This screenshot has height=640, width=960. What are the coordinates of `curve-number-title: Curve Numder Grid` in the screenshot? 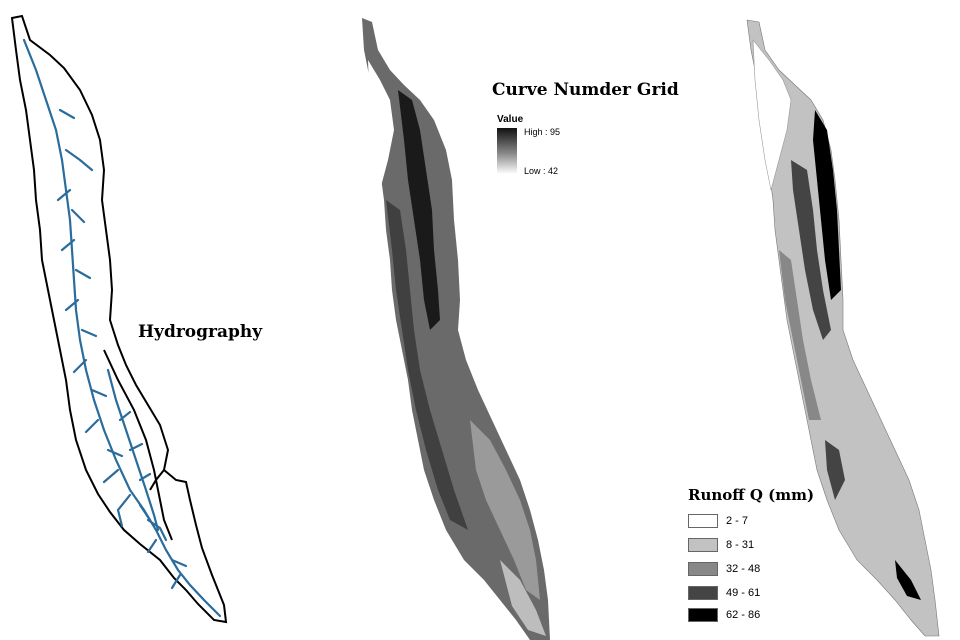 It's located at (585, 90).